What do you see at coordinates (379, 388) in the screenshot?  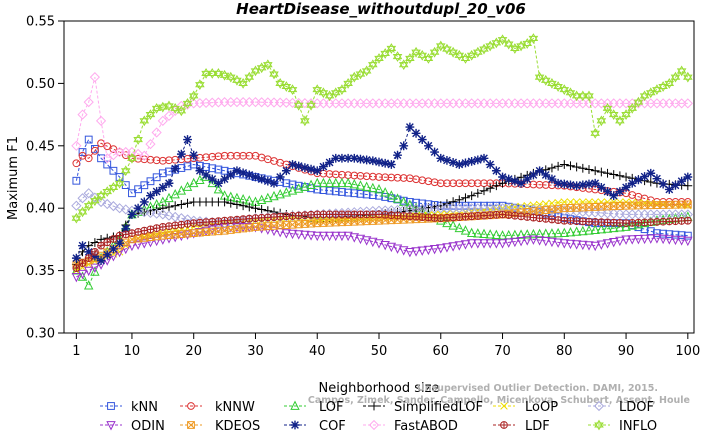 I see `x-axis-label: Neighborhood size` at bounding box center [379, 388].